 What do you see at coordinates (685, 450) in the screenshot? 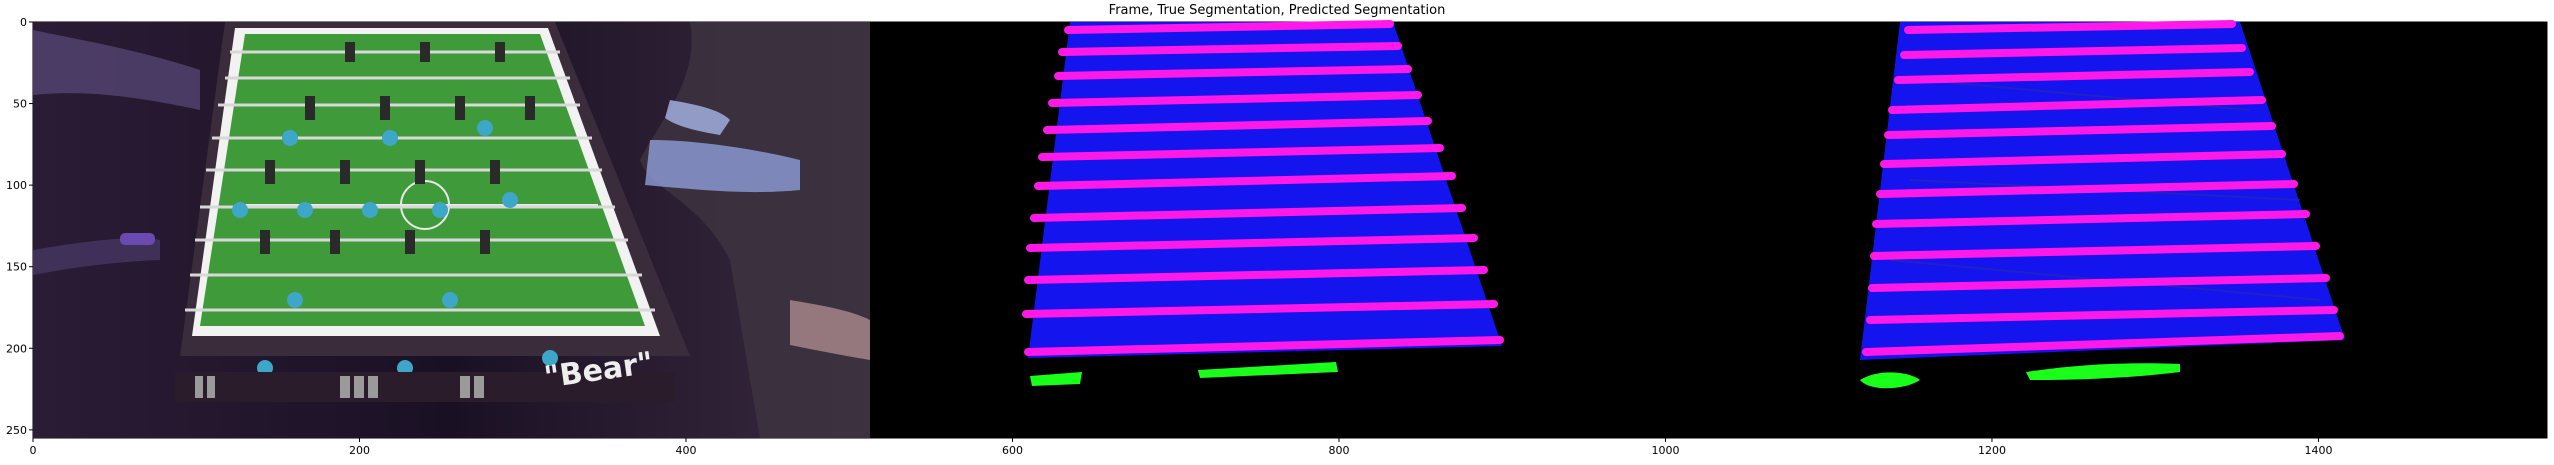
I see `x-tick-label: 400` at bounding box center [685, 450].